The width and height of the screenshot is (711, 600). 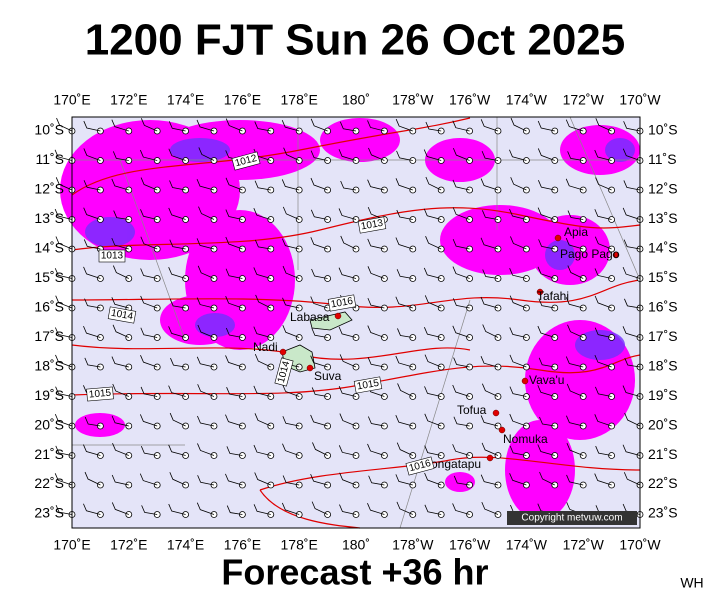 I want to click on lat-label-right: 18˚S, so click(x=663, y=365).